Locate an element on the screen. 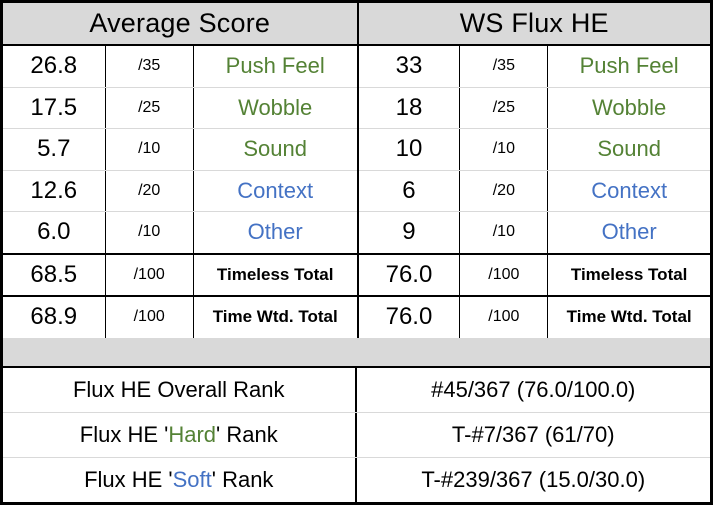 The height and width of the screenshot is (505, 713). score-row-other: 9 /10 Other is located at coordinates (534, 233).